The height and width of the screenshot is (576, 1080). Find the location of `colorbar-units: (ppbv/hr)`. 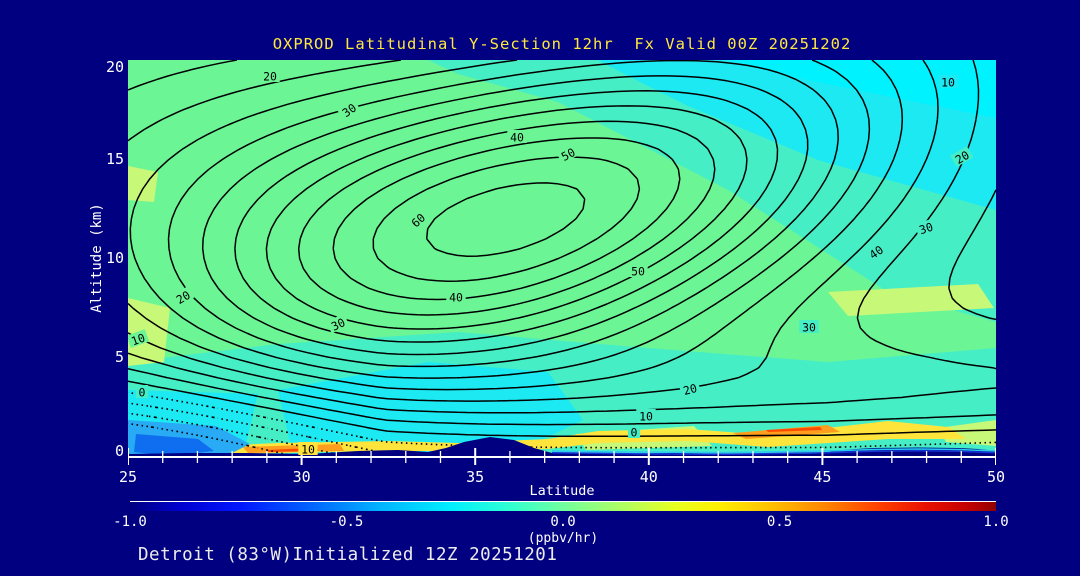

colorbar-units: (ppbv/hr) is located at coordinates (563, 538).